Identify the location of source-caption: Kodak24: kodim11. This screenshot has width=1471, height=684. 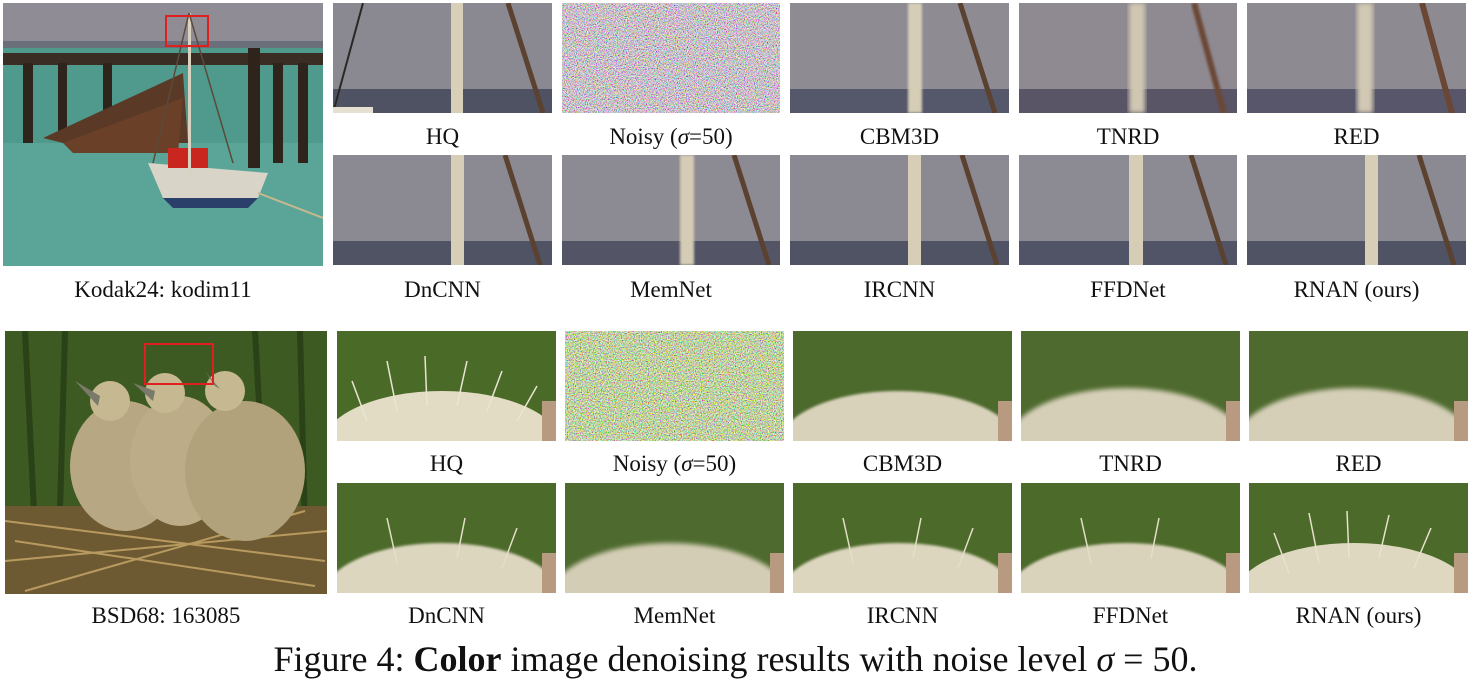
(163, 289).